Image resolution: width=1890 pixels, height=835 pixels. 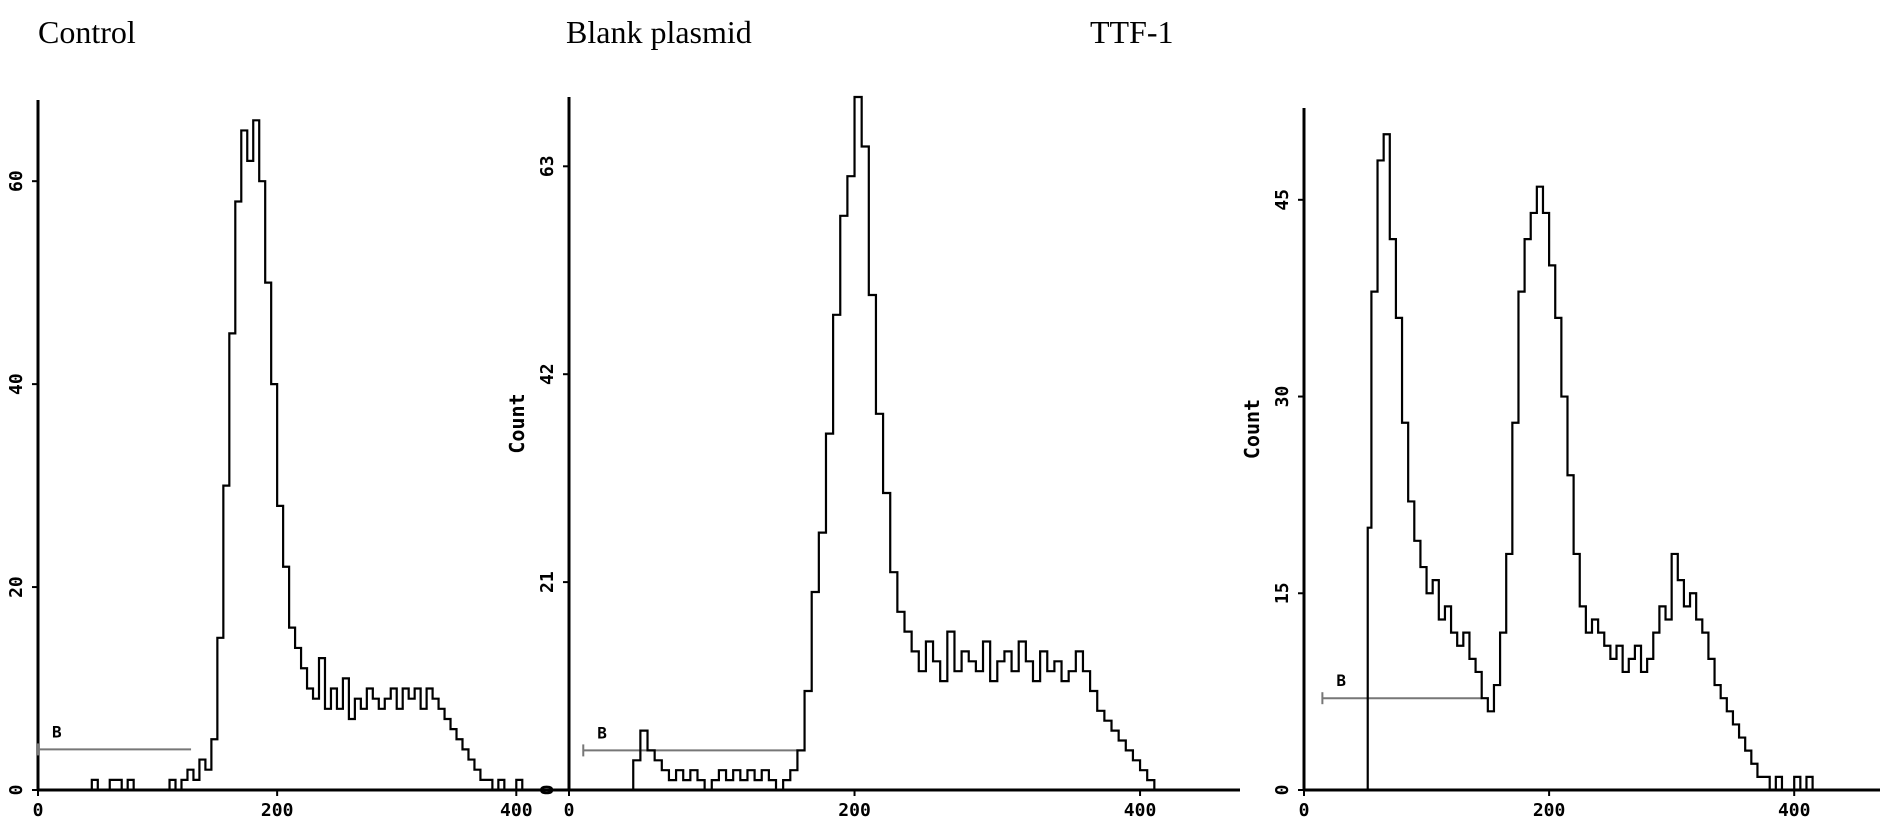 I want to click on ttf1-gate-label: B, so click(x=1341, y=680).